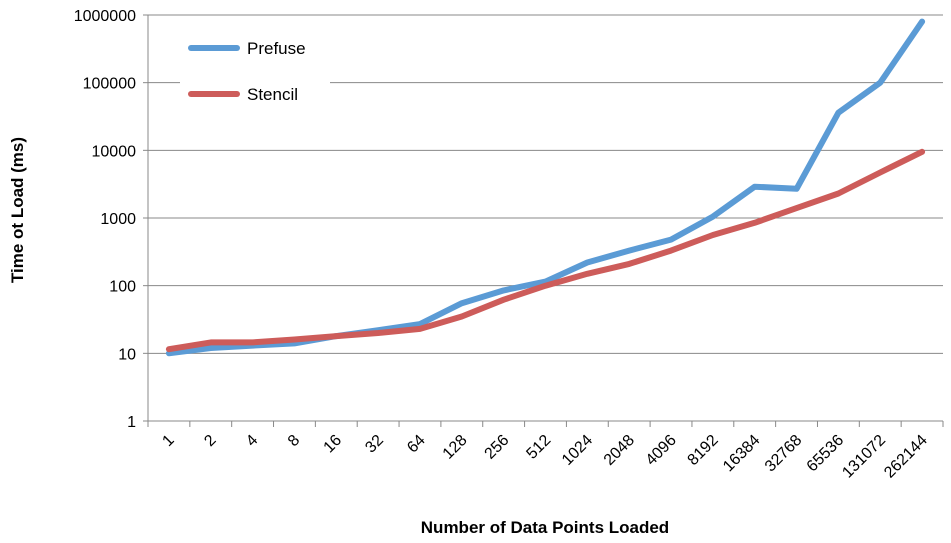 This screenshot has width=951, height=543. What do you see at coordinates (497, 447) in the screenshot?
I see `x-tick-label-256: 256` at bounding box center [497, 447].